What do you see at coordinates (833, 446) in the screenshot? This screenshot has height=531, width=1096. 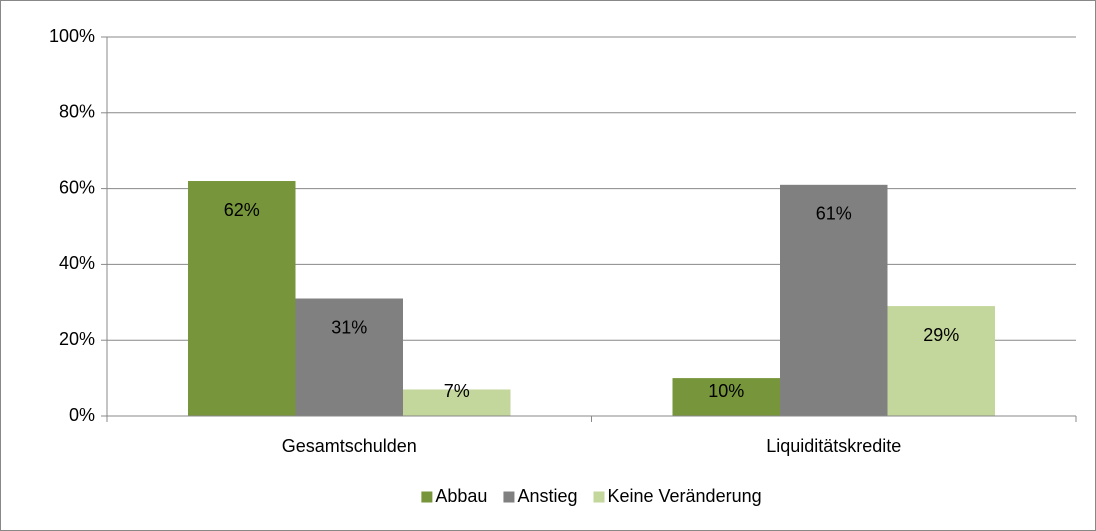 I see `x-tick-label: Liquiditätskredite` at bounding box center [833, 446].